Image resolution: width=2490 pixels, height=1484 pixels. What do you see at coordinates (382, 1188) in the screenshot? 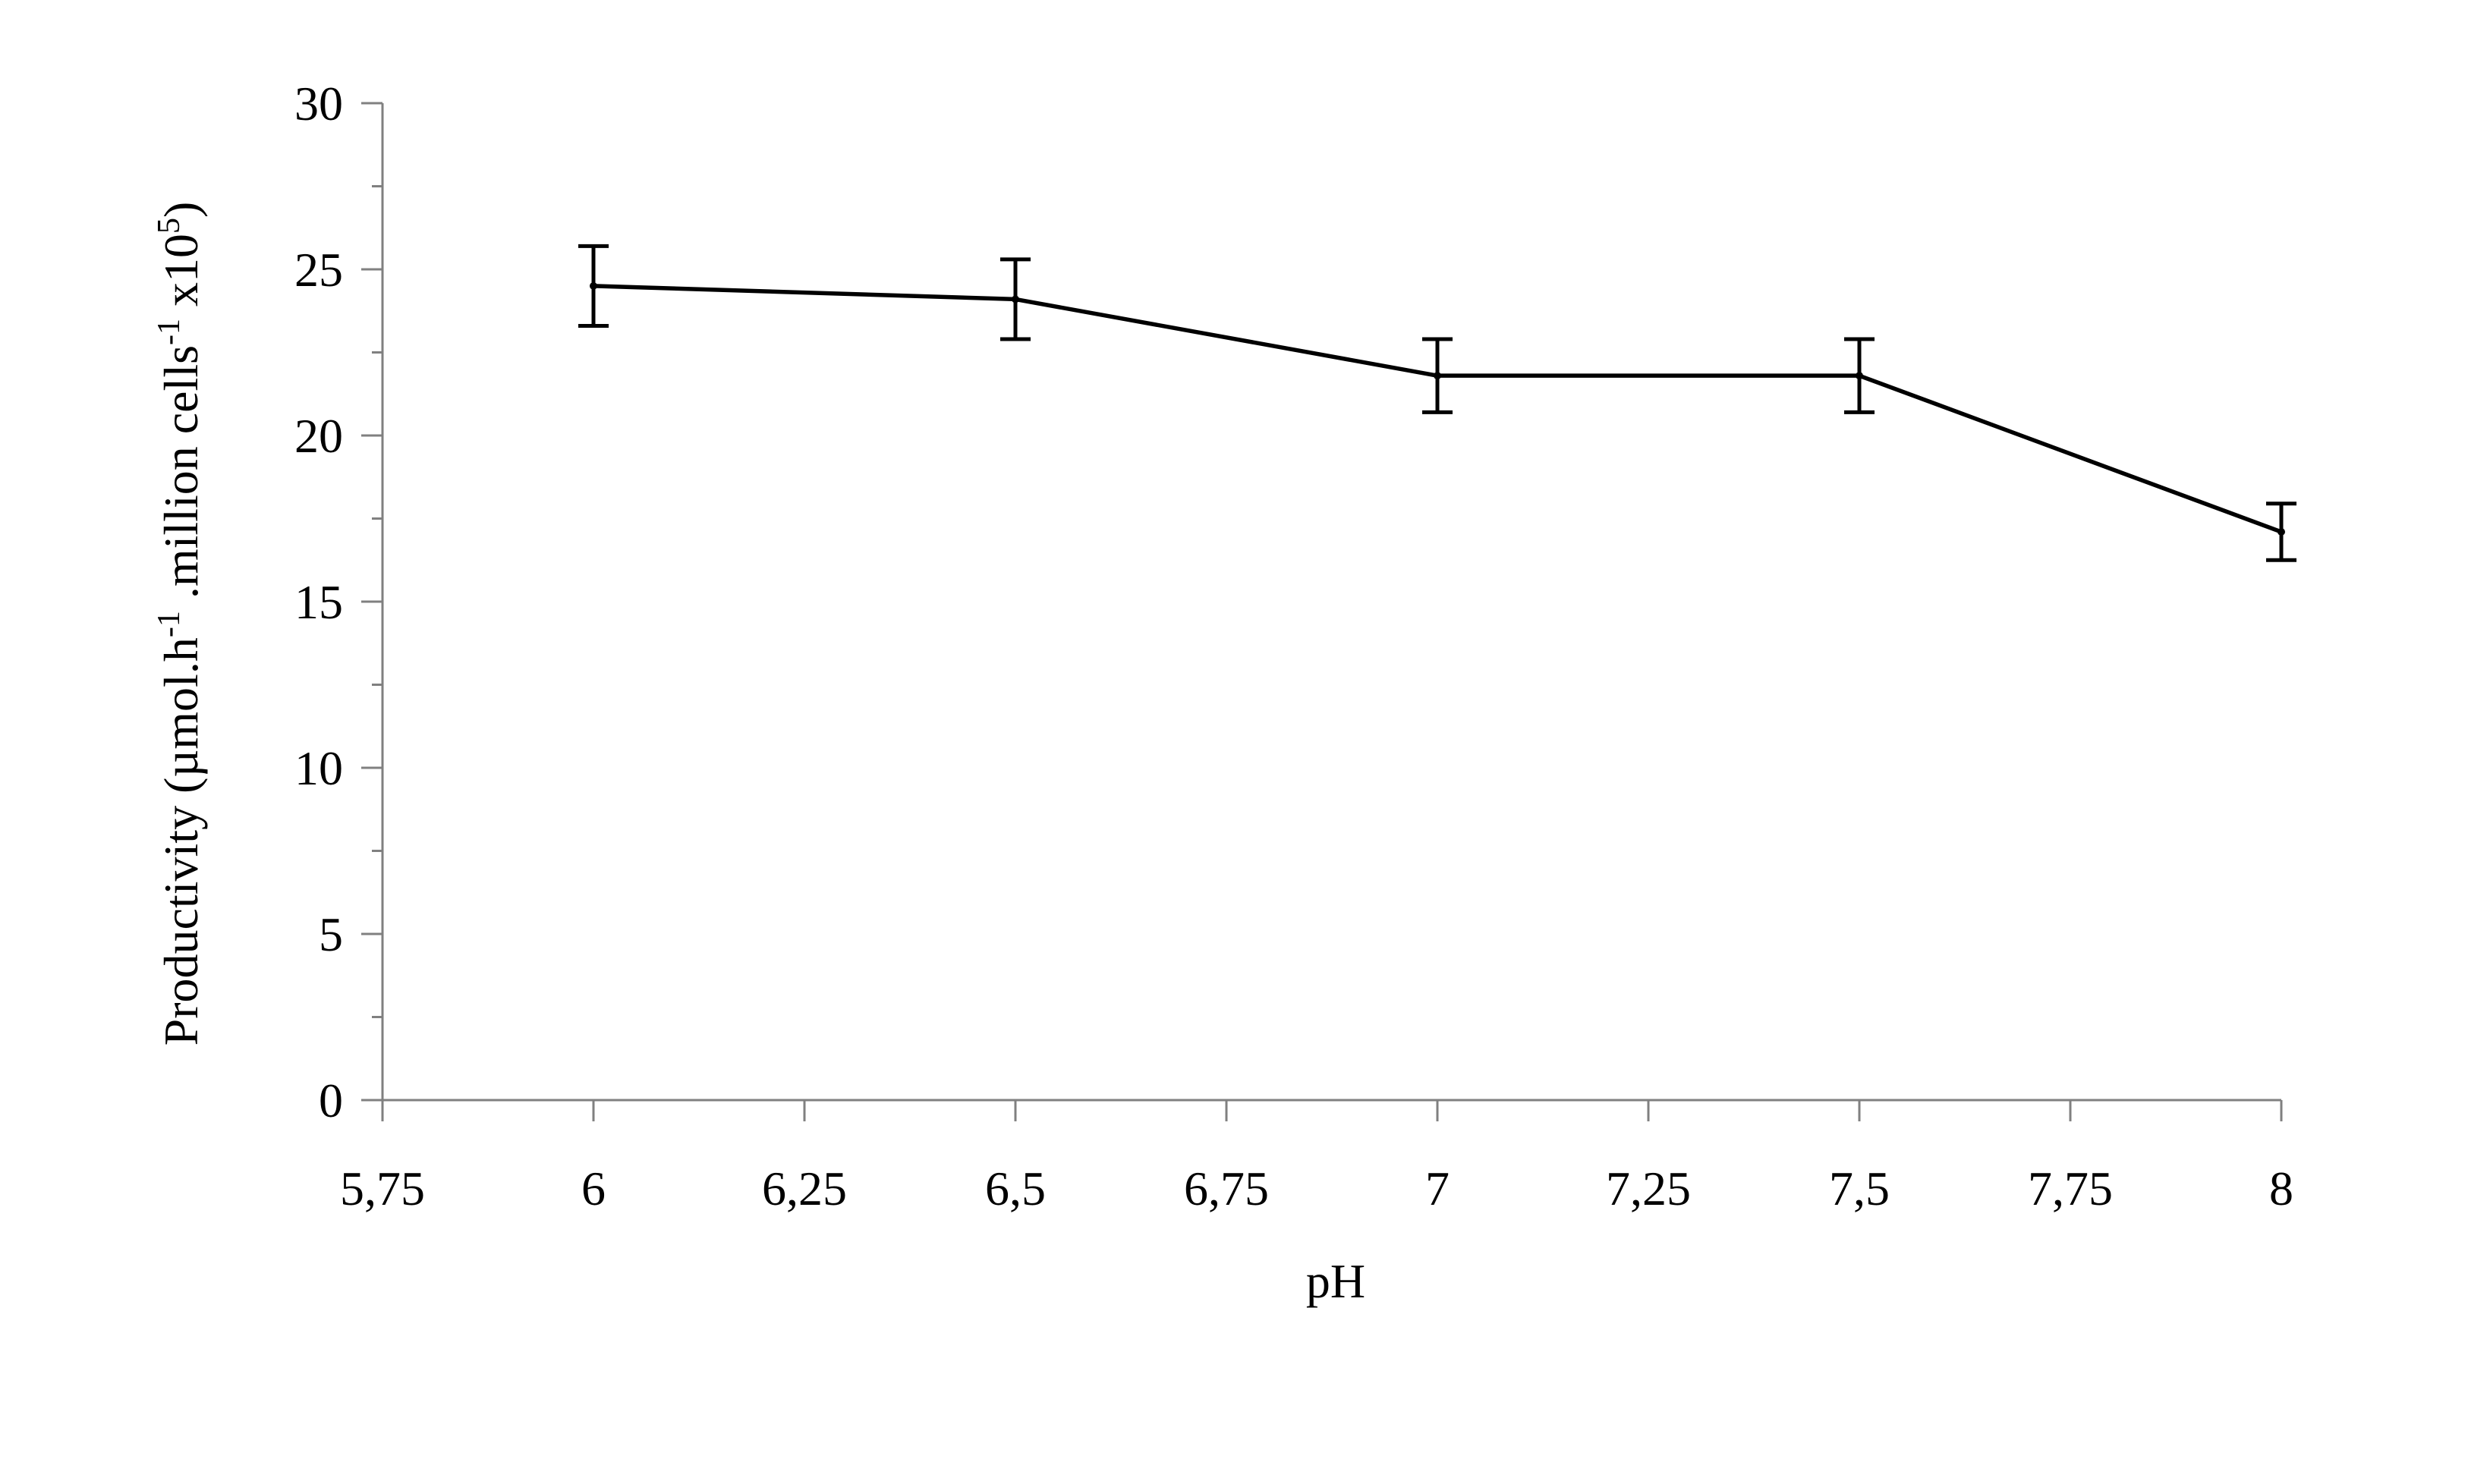
I see `x-tick-label: 5,75` at bounding box center [382, 1188].